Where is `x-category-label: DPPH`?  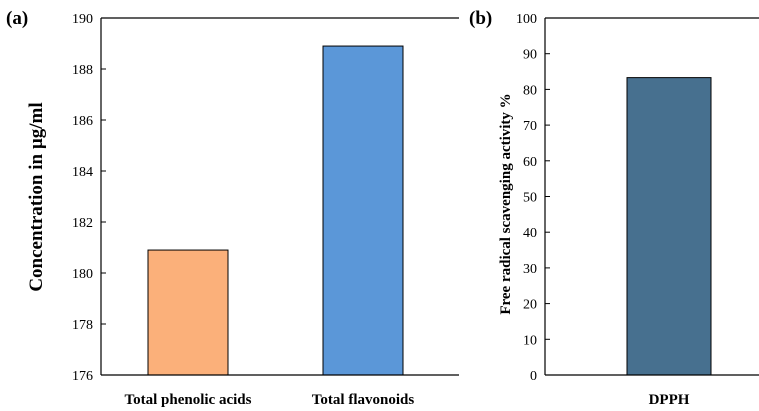
x-category-label: DPPH is located at coordinates (669, 400).